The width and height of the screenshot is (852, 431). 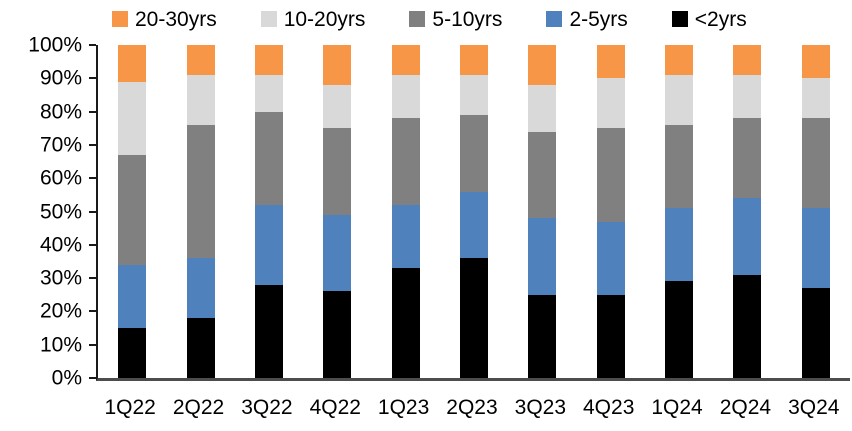 I want to click on x-axis-label-4q23: 4Q23, so click(x=609, y=407).